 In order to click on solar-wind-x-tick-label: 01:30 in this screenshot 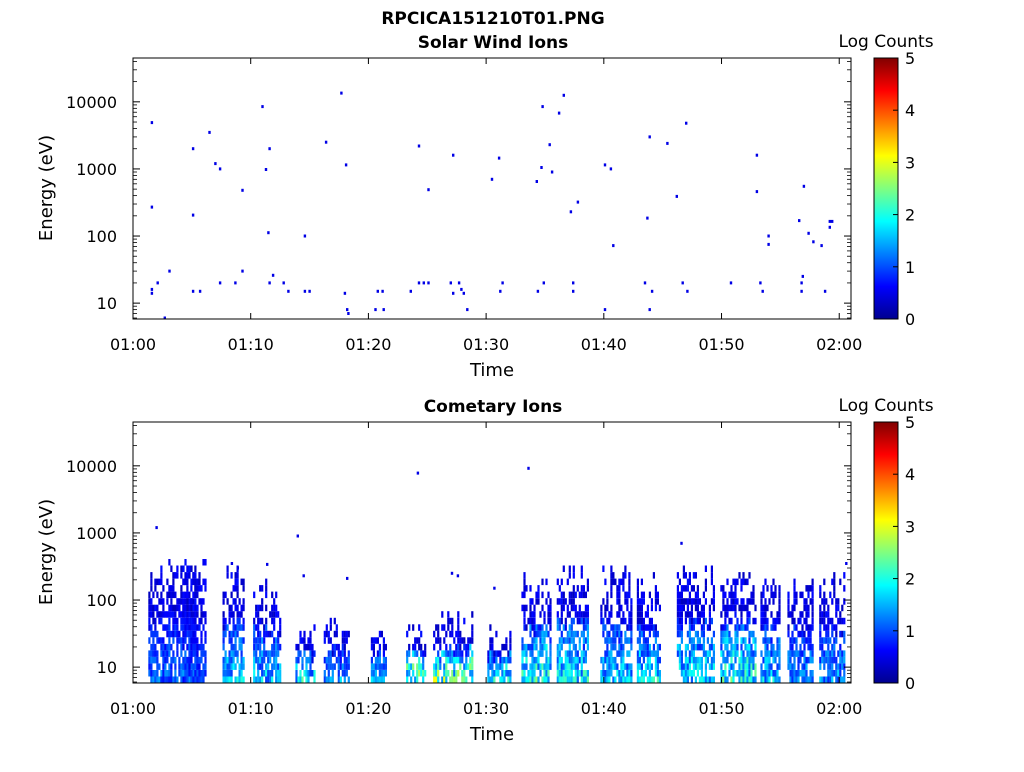, I will do `click(486, 344)`.